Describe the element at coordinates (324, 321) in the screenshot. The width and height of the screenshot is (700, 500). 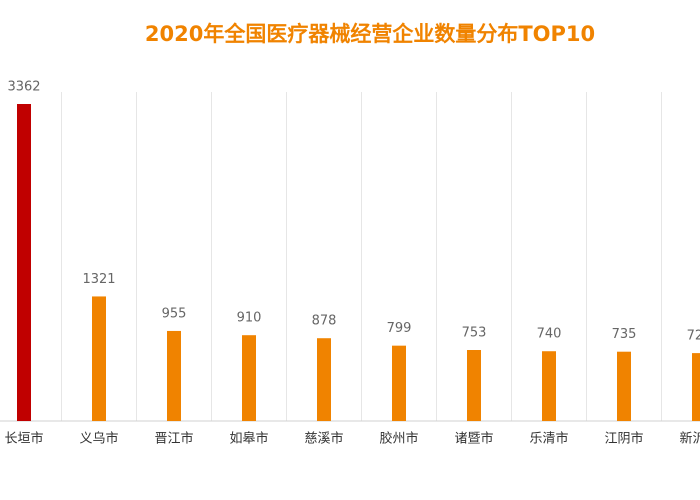
I see `value-label: 878` at that location.